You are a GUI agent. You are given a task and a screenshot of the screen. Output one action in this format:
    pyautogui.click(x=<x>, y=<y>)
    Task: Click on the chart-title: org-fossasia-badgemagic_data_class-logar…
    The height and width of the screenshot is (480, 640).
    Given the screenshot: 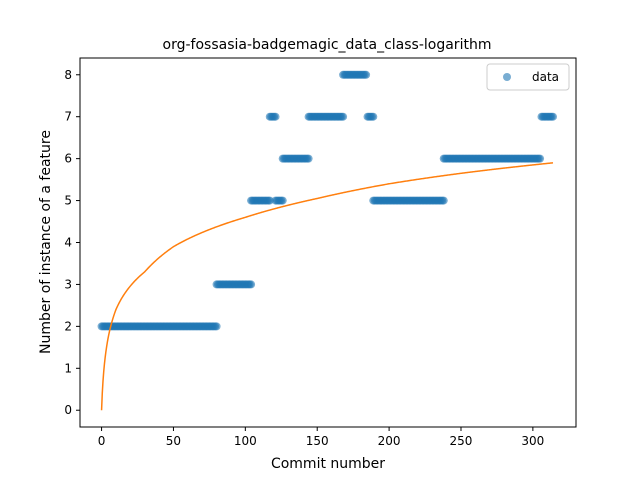 What is the action you would take?
    pyautogui.click(x=327, y=45)
    